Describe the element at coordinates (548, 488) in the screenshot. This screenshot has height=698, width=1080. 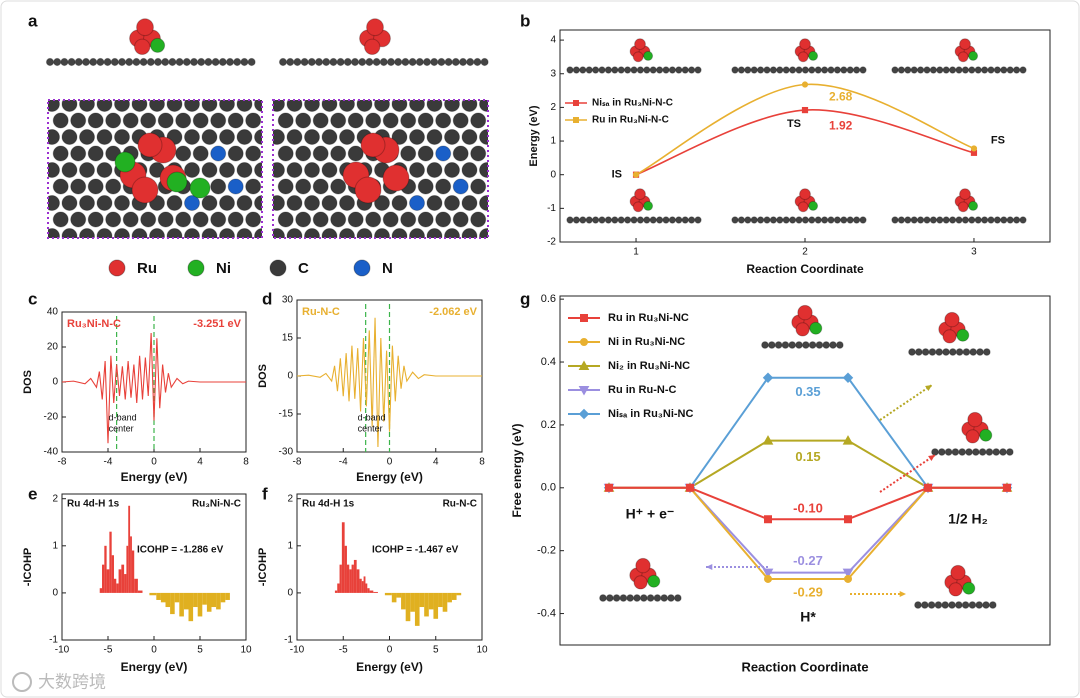
I see `y-tick-label: 0.0` at that location.